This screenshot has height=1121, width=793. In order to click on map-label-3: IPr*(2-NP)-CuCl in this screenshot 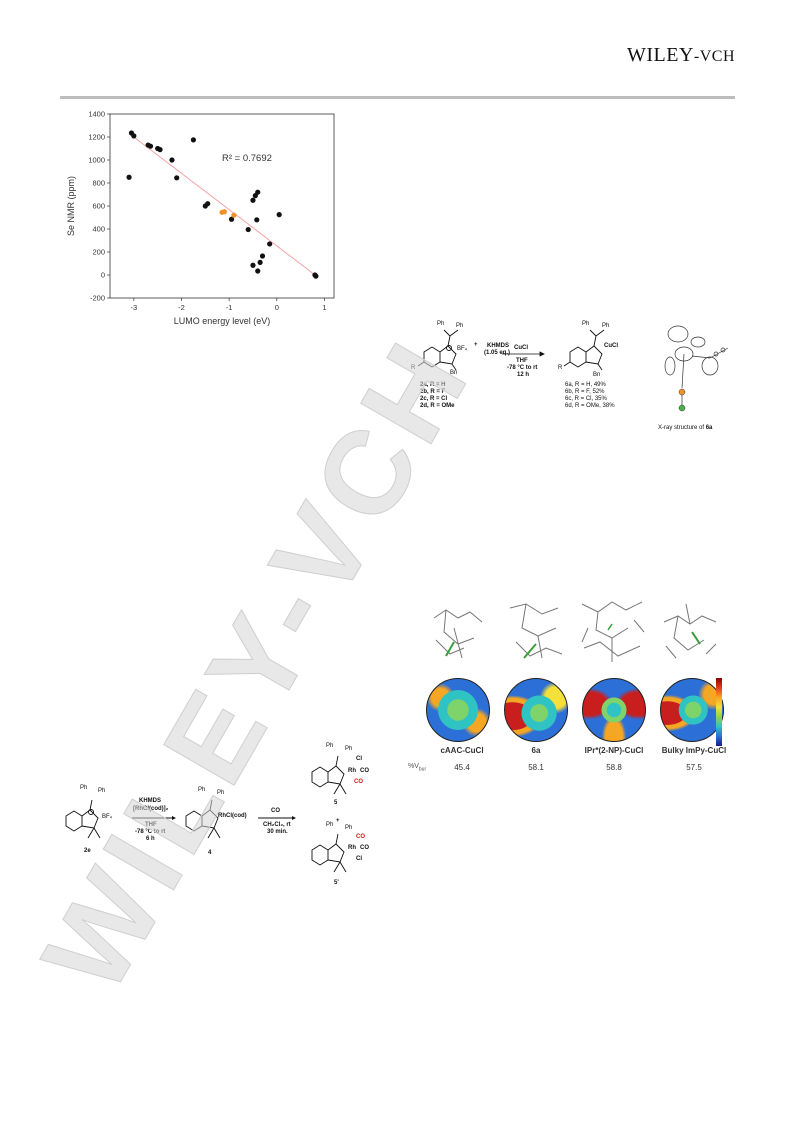, I will do `click(614, 750)`.